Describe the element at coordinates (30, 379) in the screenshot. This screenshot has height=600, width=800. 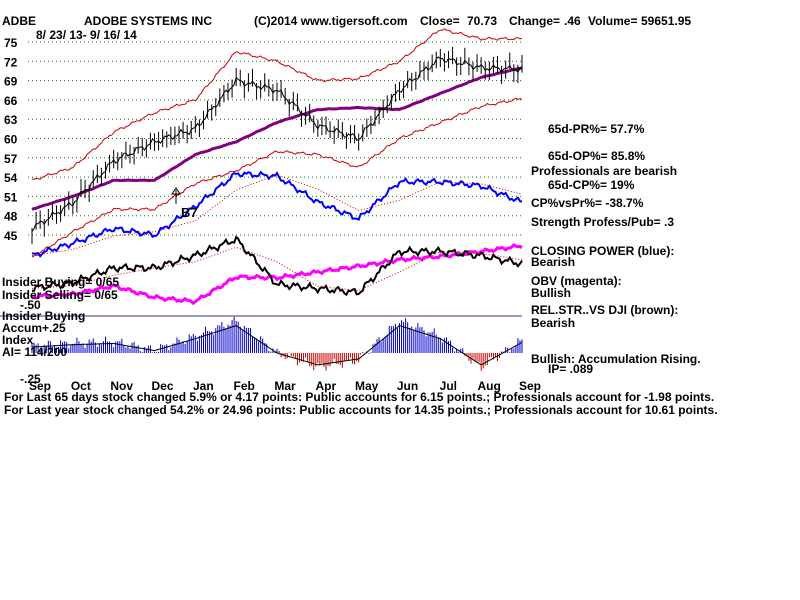
I see `accum-scale-minus-25: -.25` at that location.